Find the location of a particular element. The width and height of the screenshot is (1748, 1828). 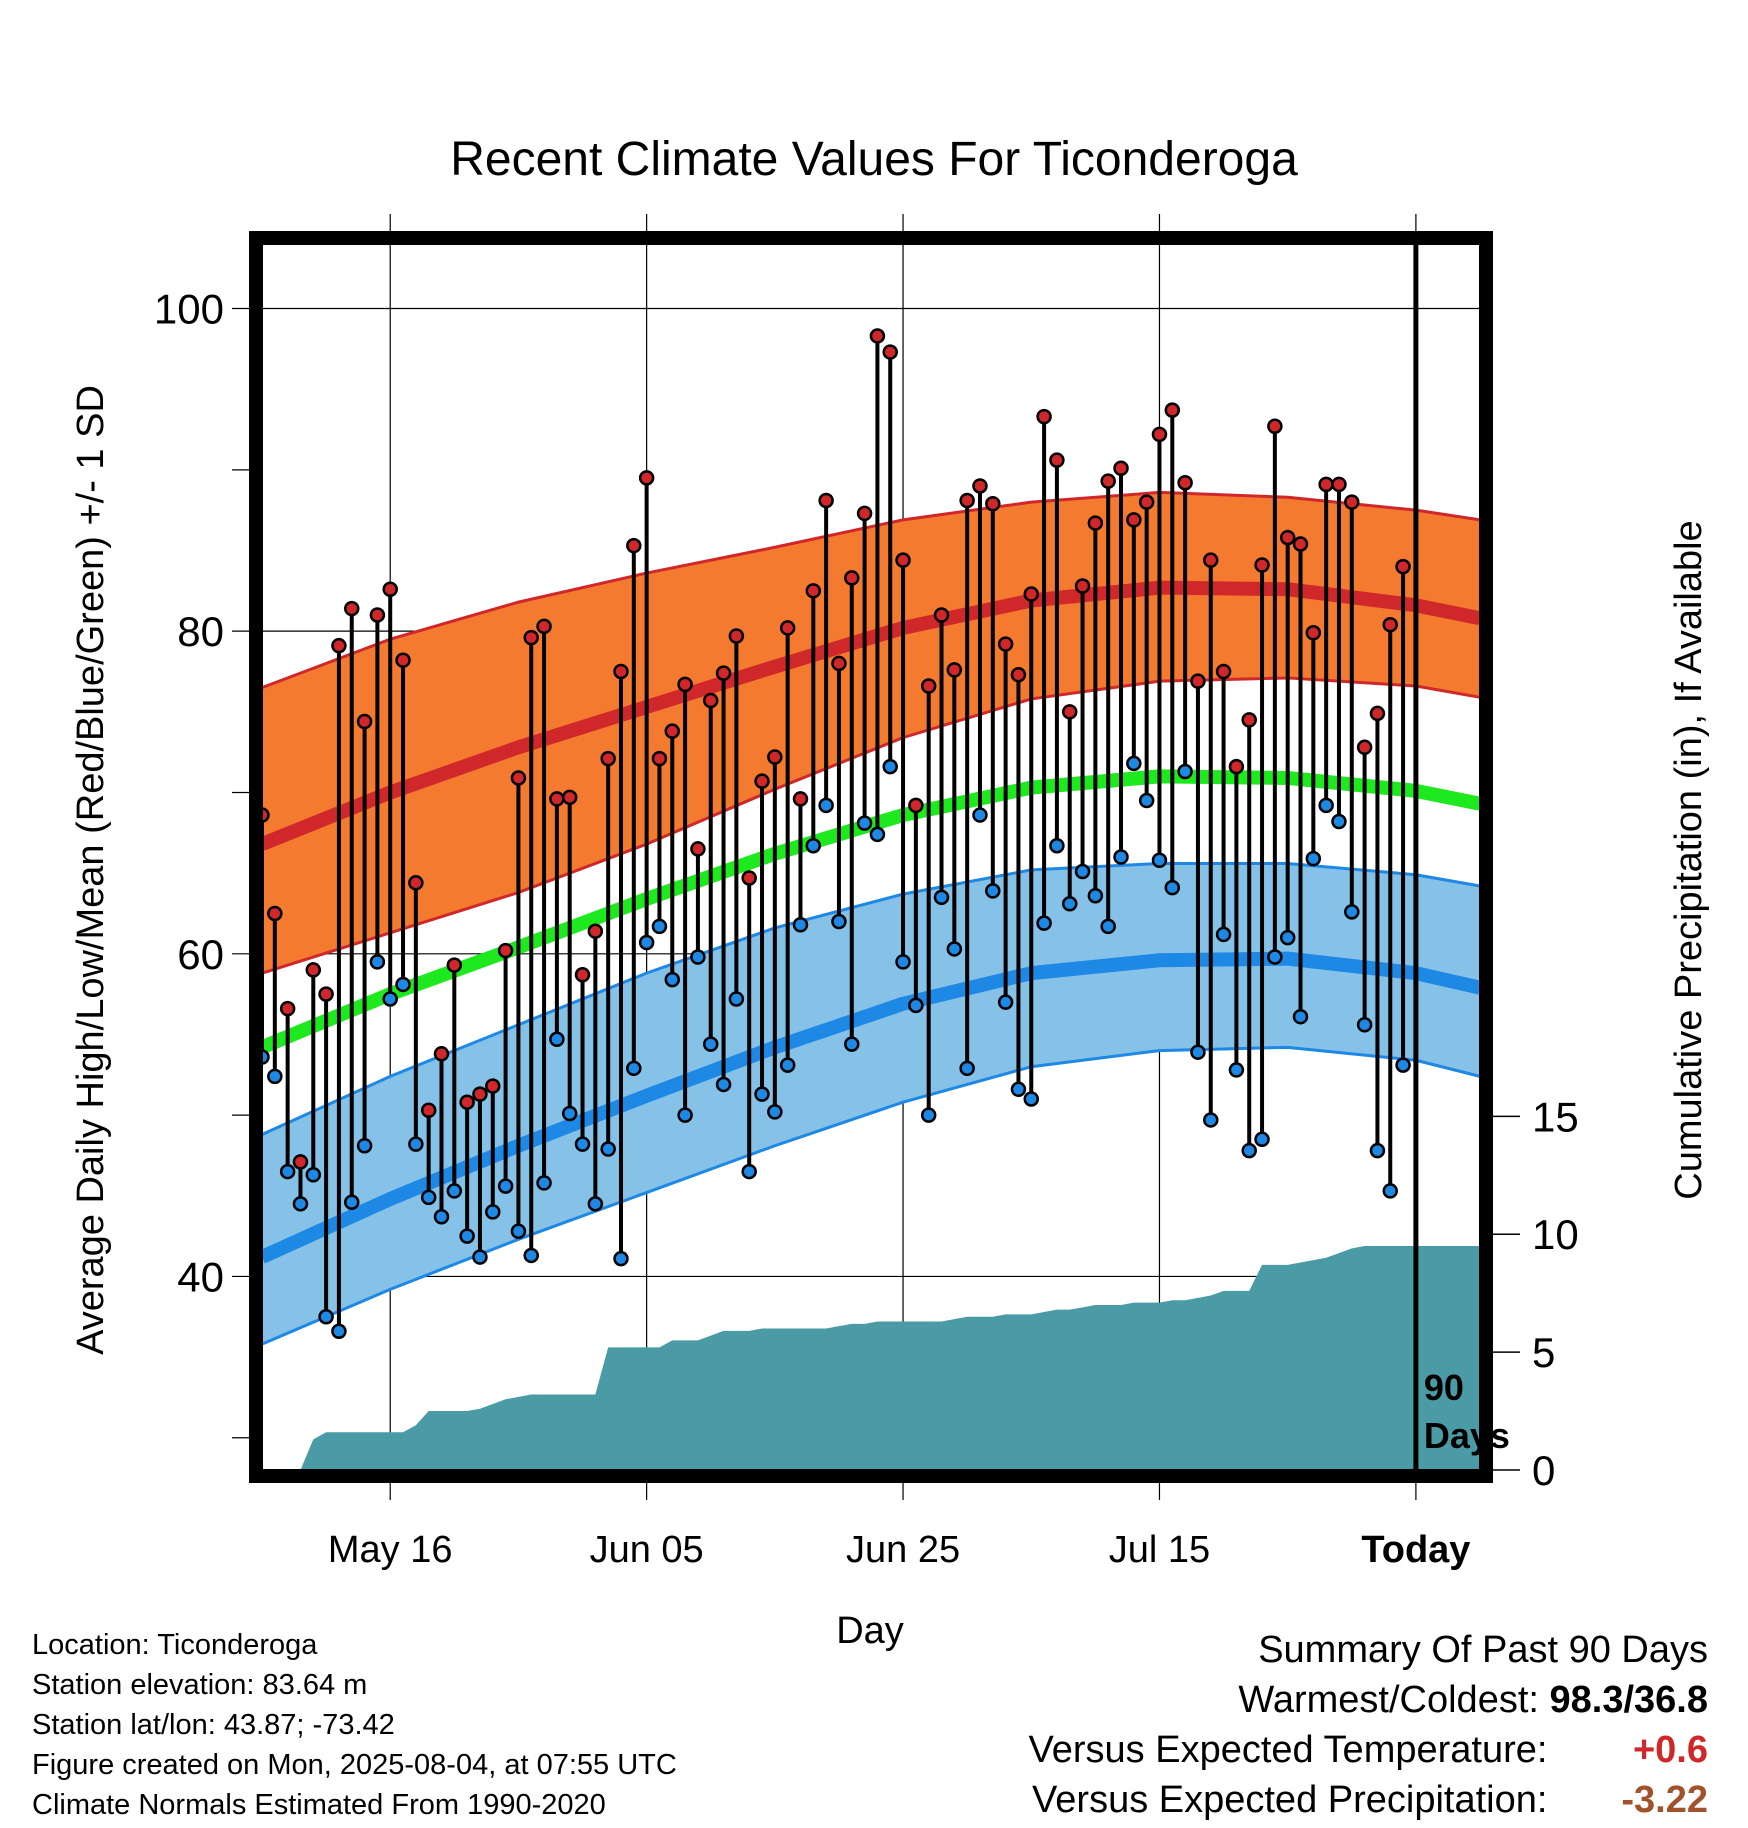

precipitation-area is located at coordinates (871, 1358).